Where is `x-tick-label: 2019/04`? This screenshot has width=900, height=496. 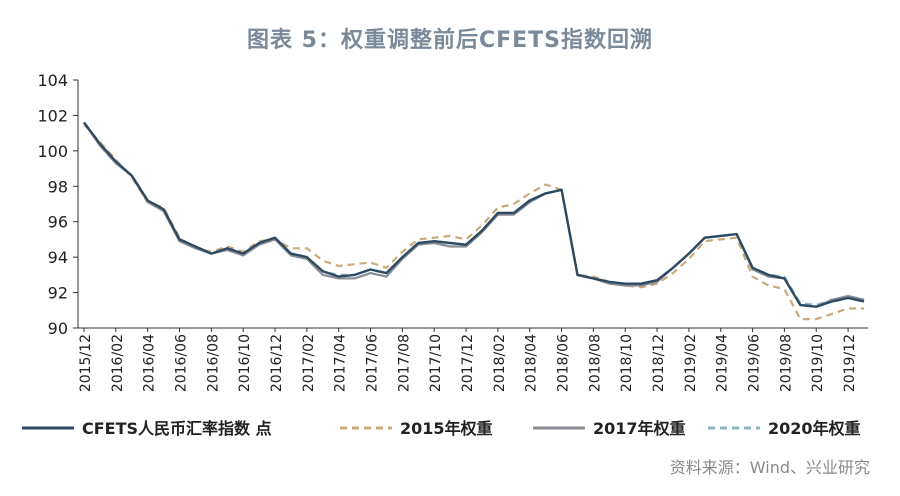
x-tick-label: 2019/04 is located at coordinates (723, 363).